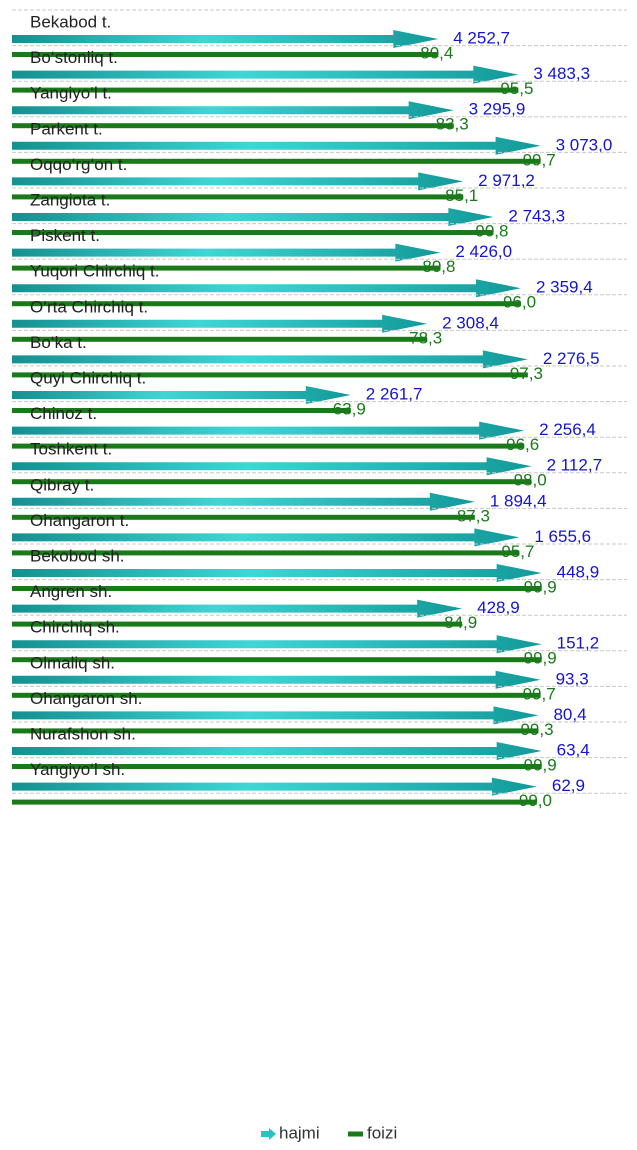 The width and height of the screenshot is (637, 1150). Describe the element at coordinates (299, 1132) in the screenshot. I see `legend-label: hajmi` at that location.